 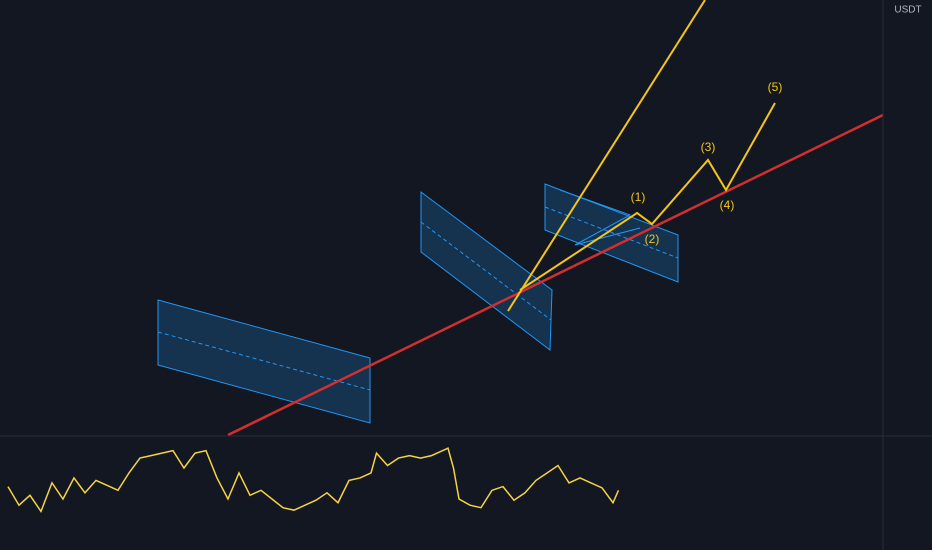 I want to click on wave-label: (5), so click(x=775, y=87).